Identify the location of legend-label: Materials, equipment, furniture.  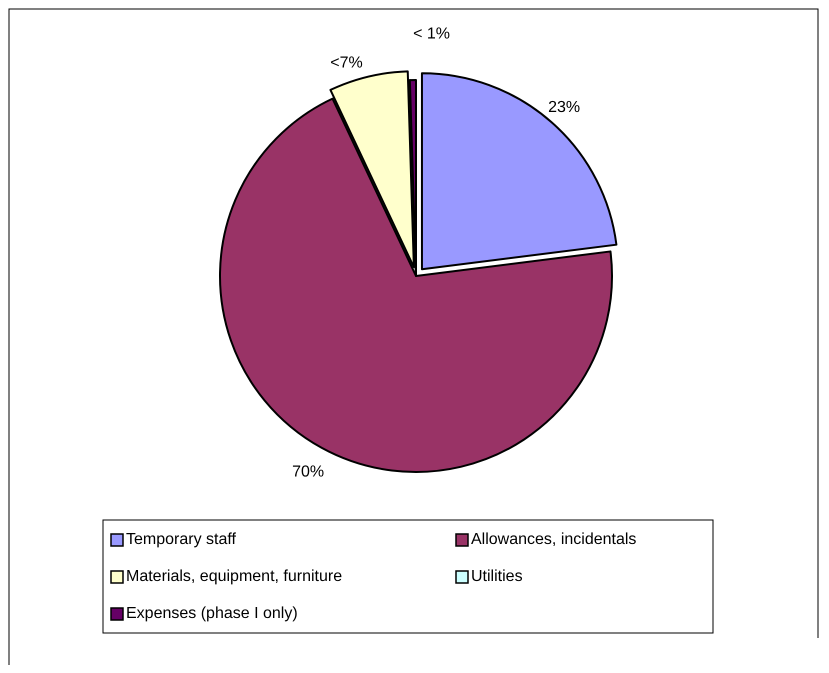
(234, 577).